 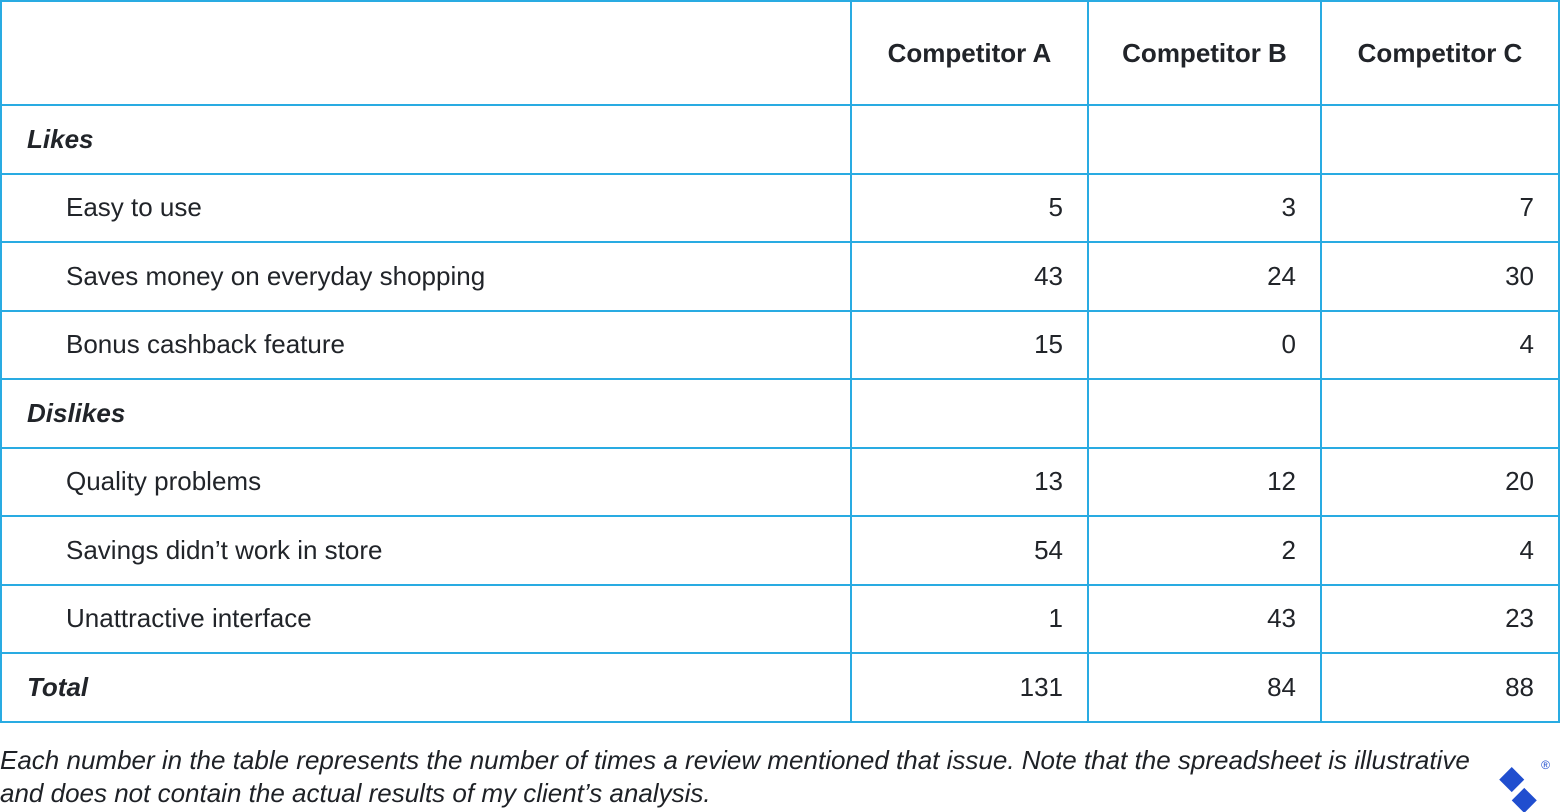 I want to click on cell-value: 15, so click(x=969, y=344).